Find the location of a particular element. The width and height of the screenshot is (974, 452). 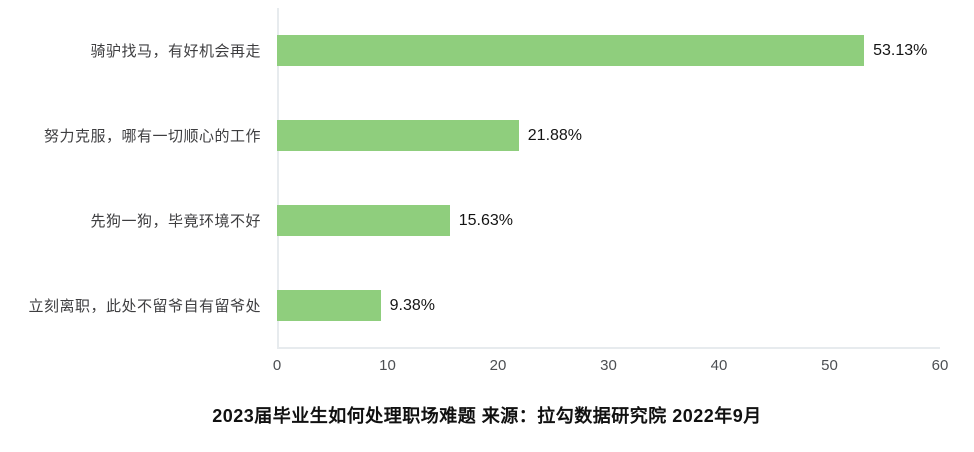

category-label: 先狗一狗，毕竟环境不好 is located at coordinates (175, 221).